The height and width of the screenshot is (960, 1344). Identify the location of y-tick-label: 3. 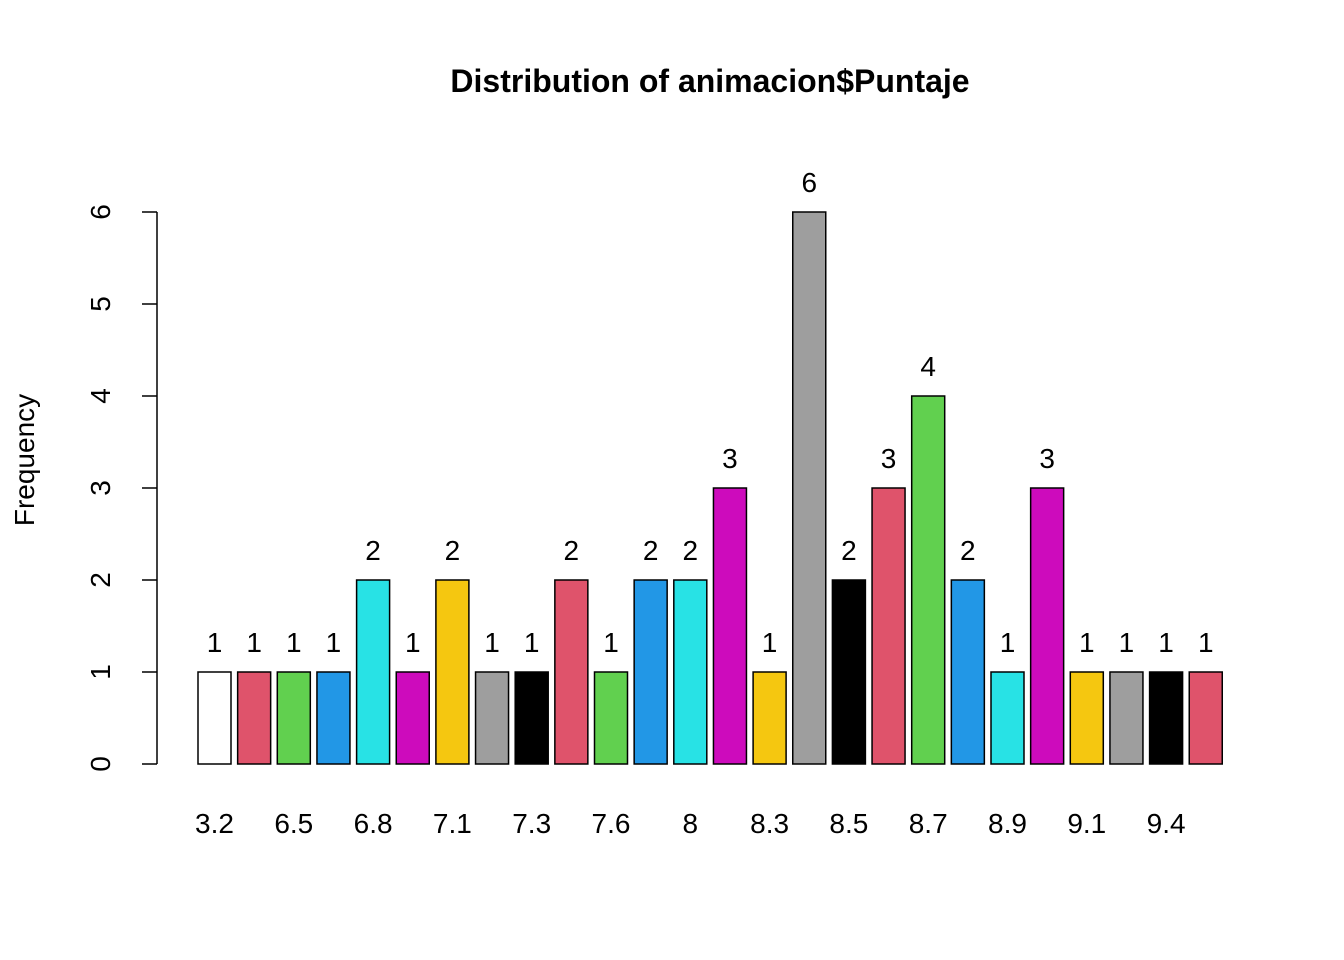
(100, 488).